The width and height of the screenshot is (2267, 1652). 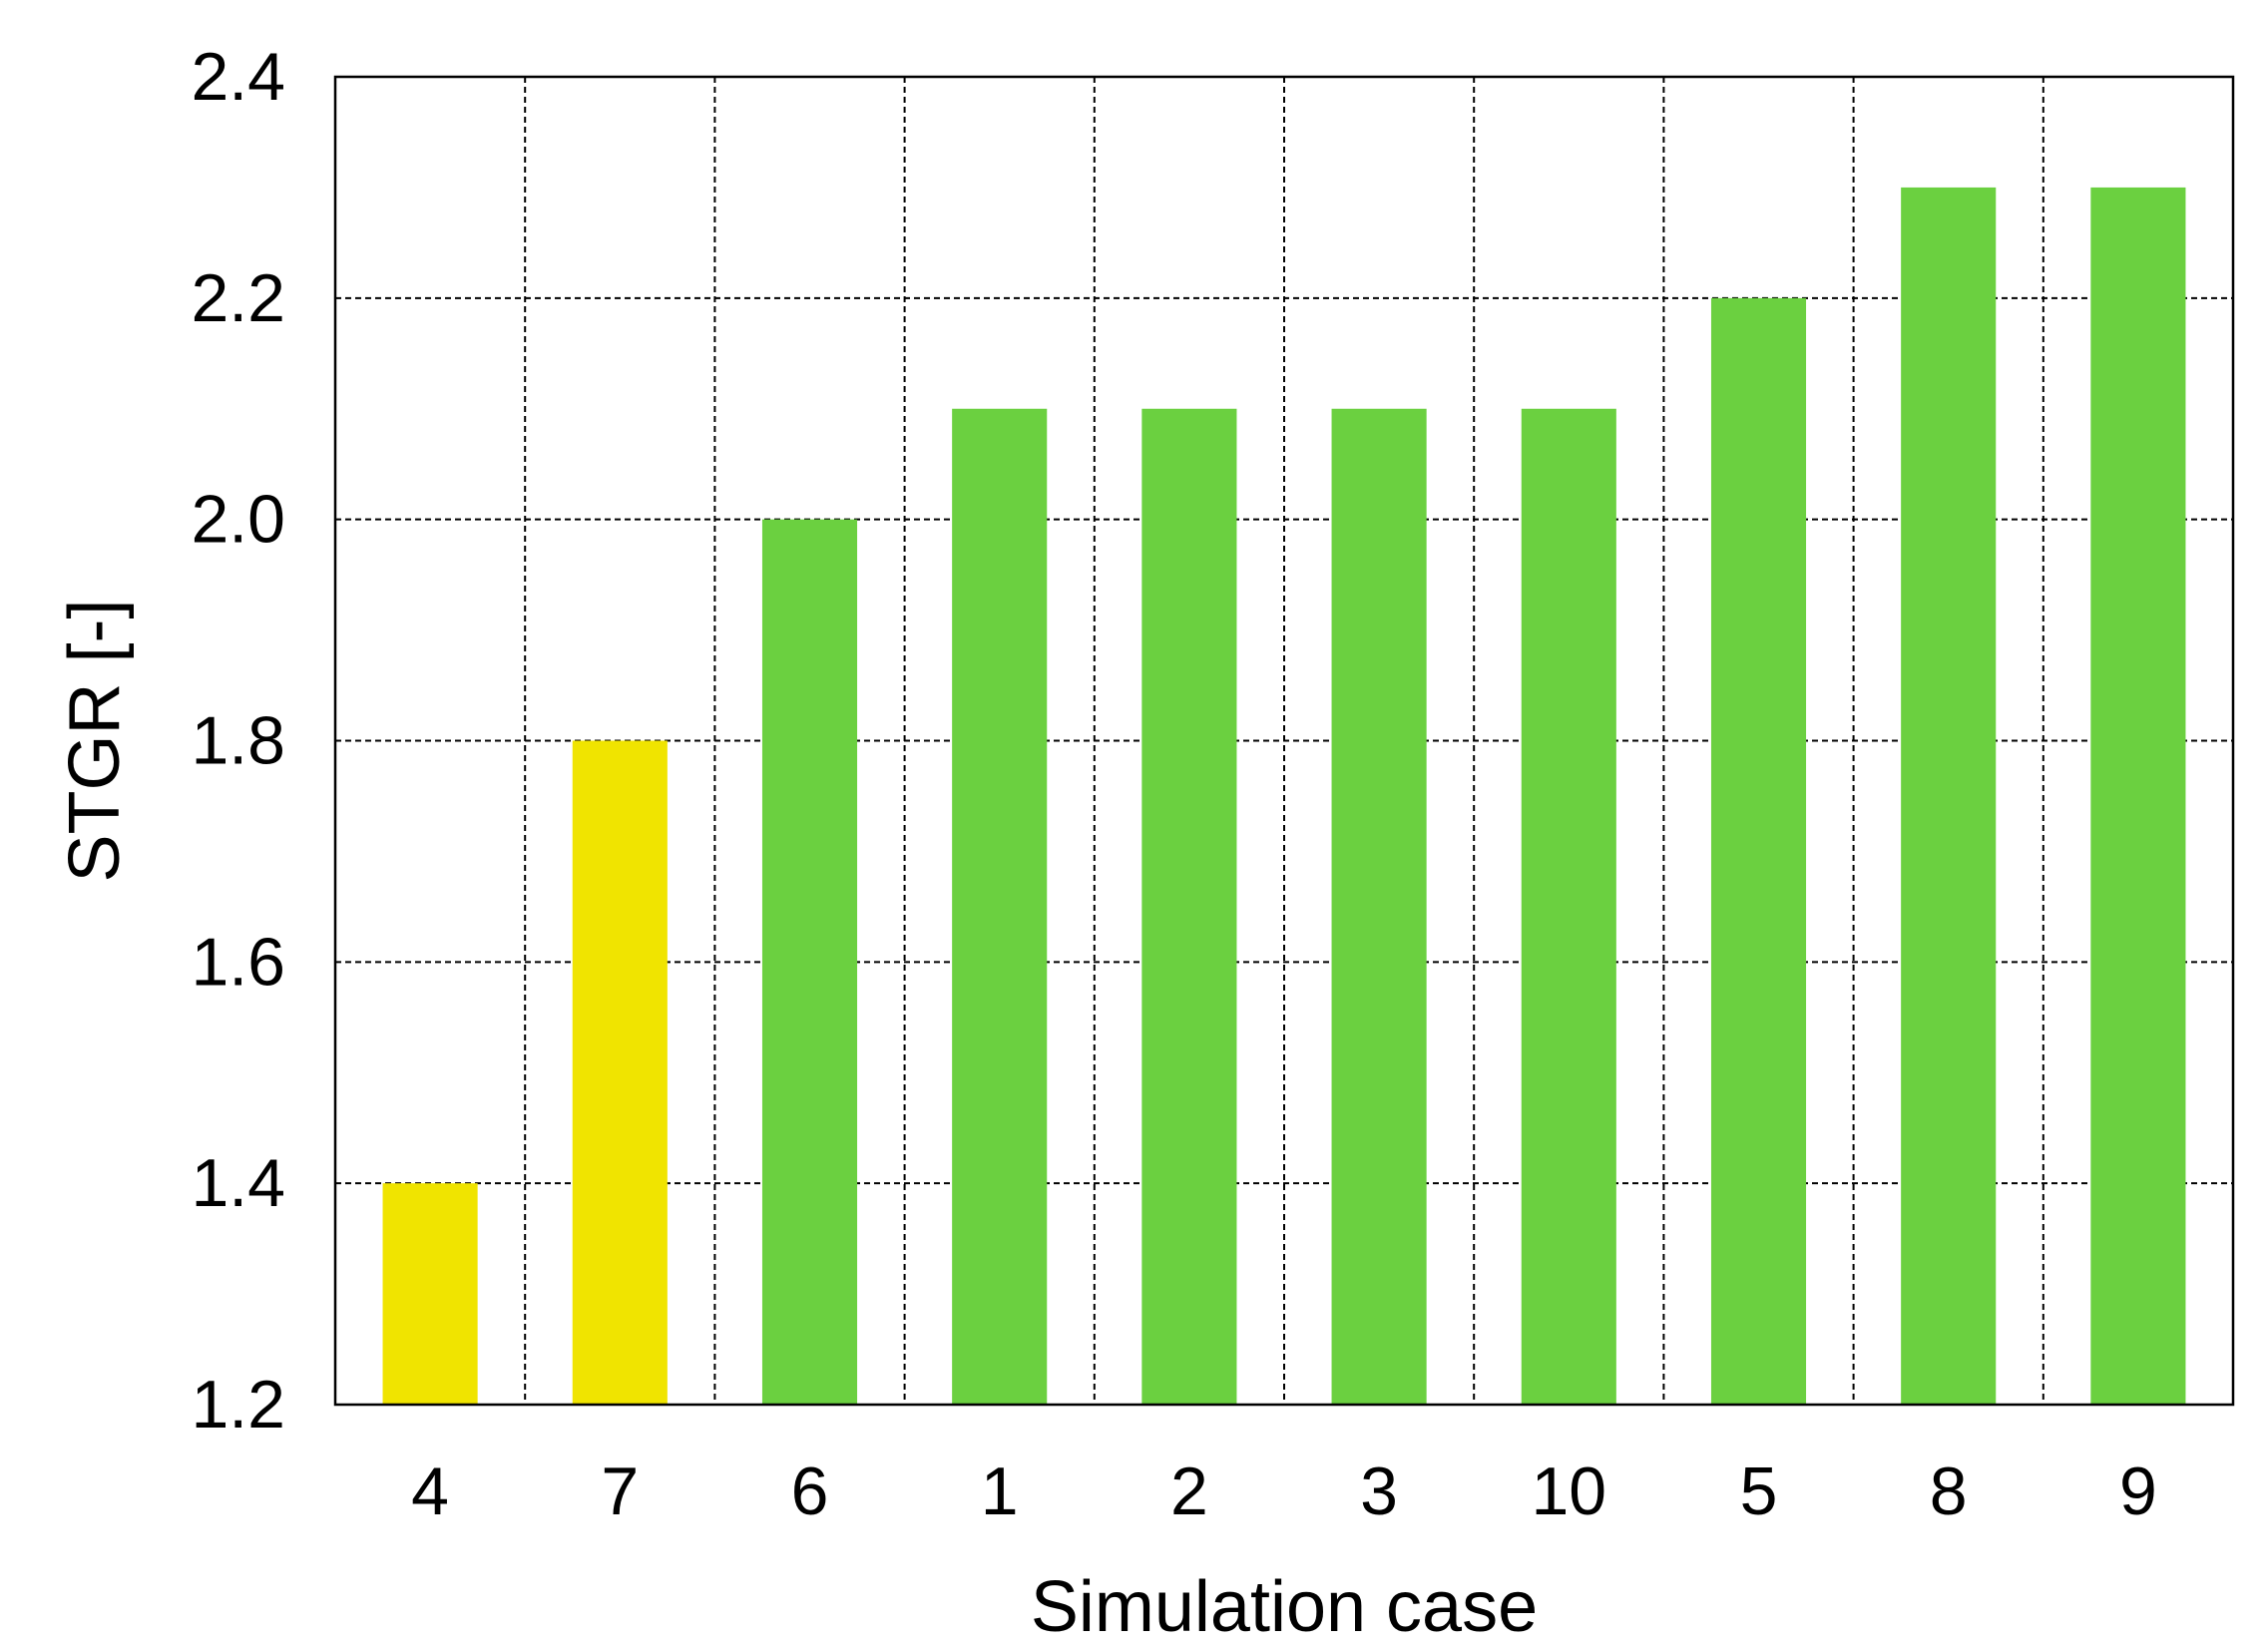 What do you see at coordinates (95, 741) in the screenshot?
I see `y-axis-title: STGR [-]` at bounding box center [95, 741].